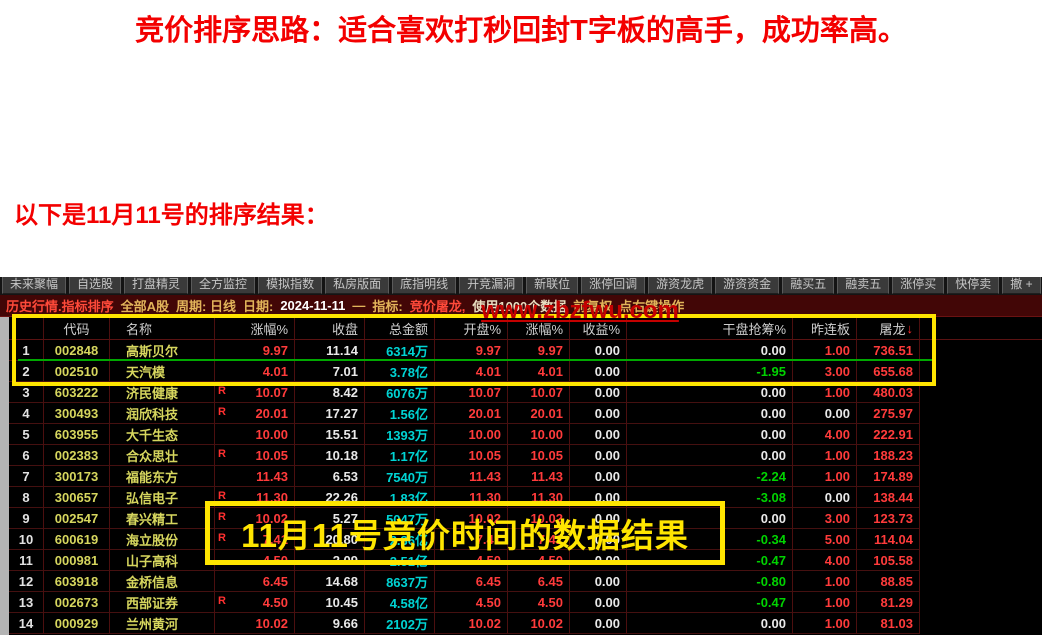 Image resolution: width=1042 pixels, height=635 pixels. I want to click on change-pct-2: 10.02, so click(539, 623).